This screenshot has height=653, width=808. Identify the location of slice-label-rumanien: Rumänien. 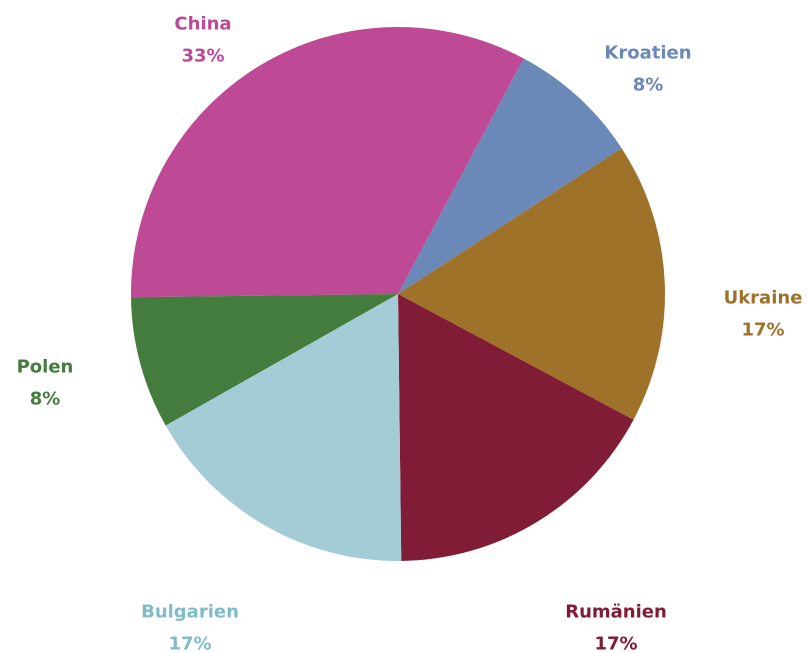
(616, 612).